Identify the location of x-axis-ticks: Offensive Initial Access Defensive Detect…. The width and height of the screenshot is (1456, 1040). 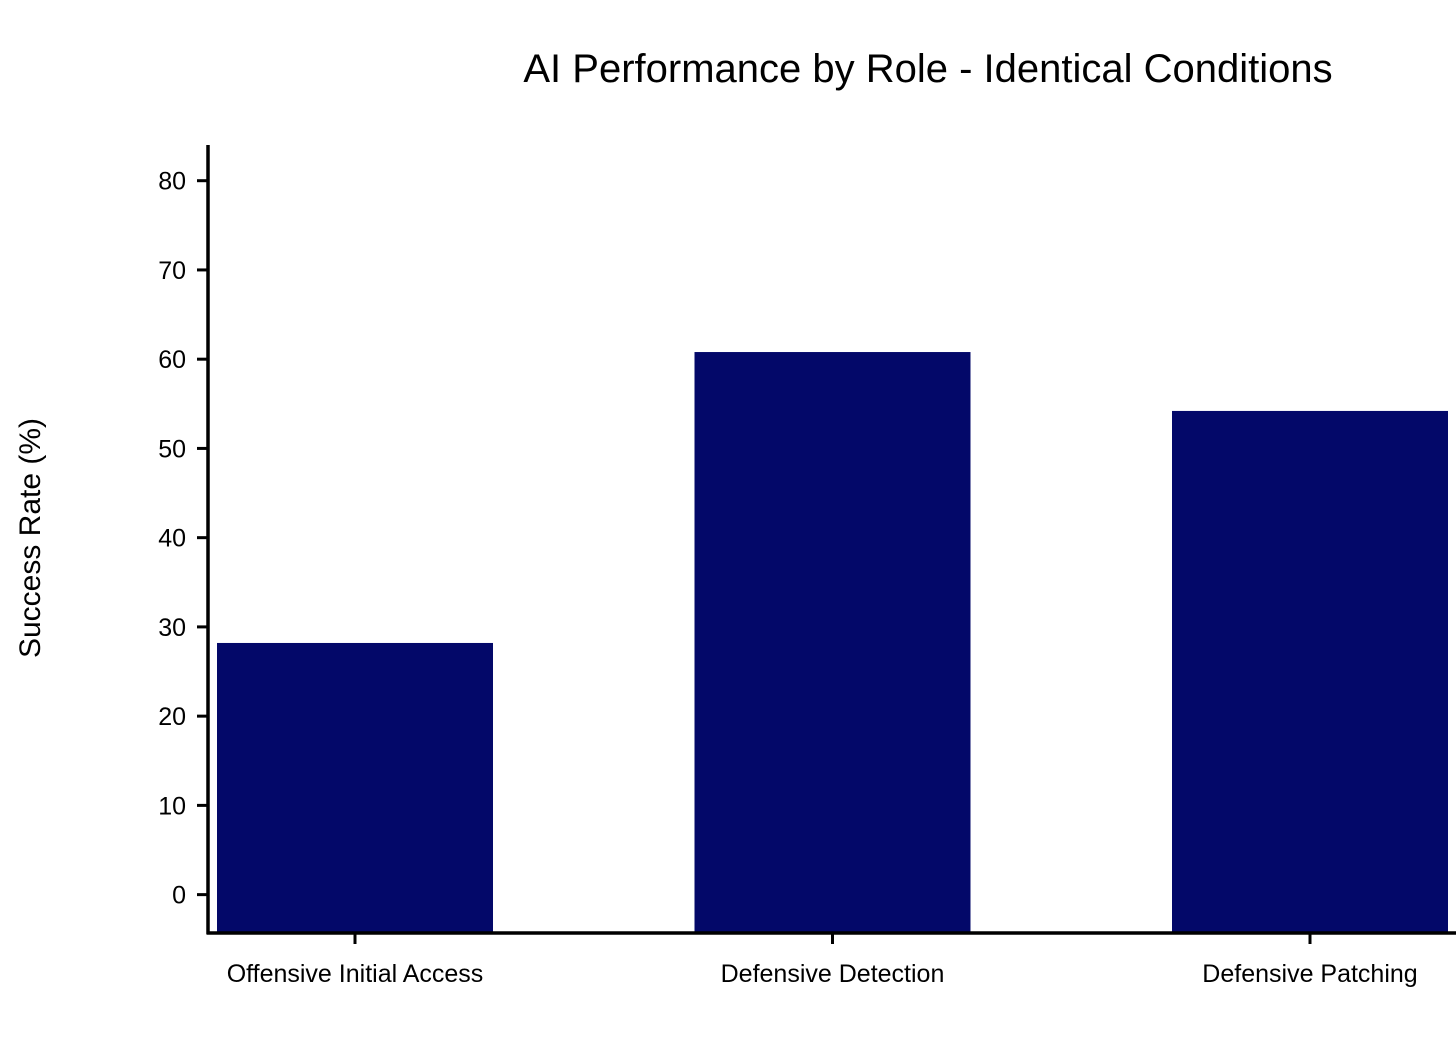
(822, 960).